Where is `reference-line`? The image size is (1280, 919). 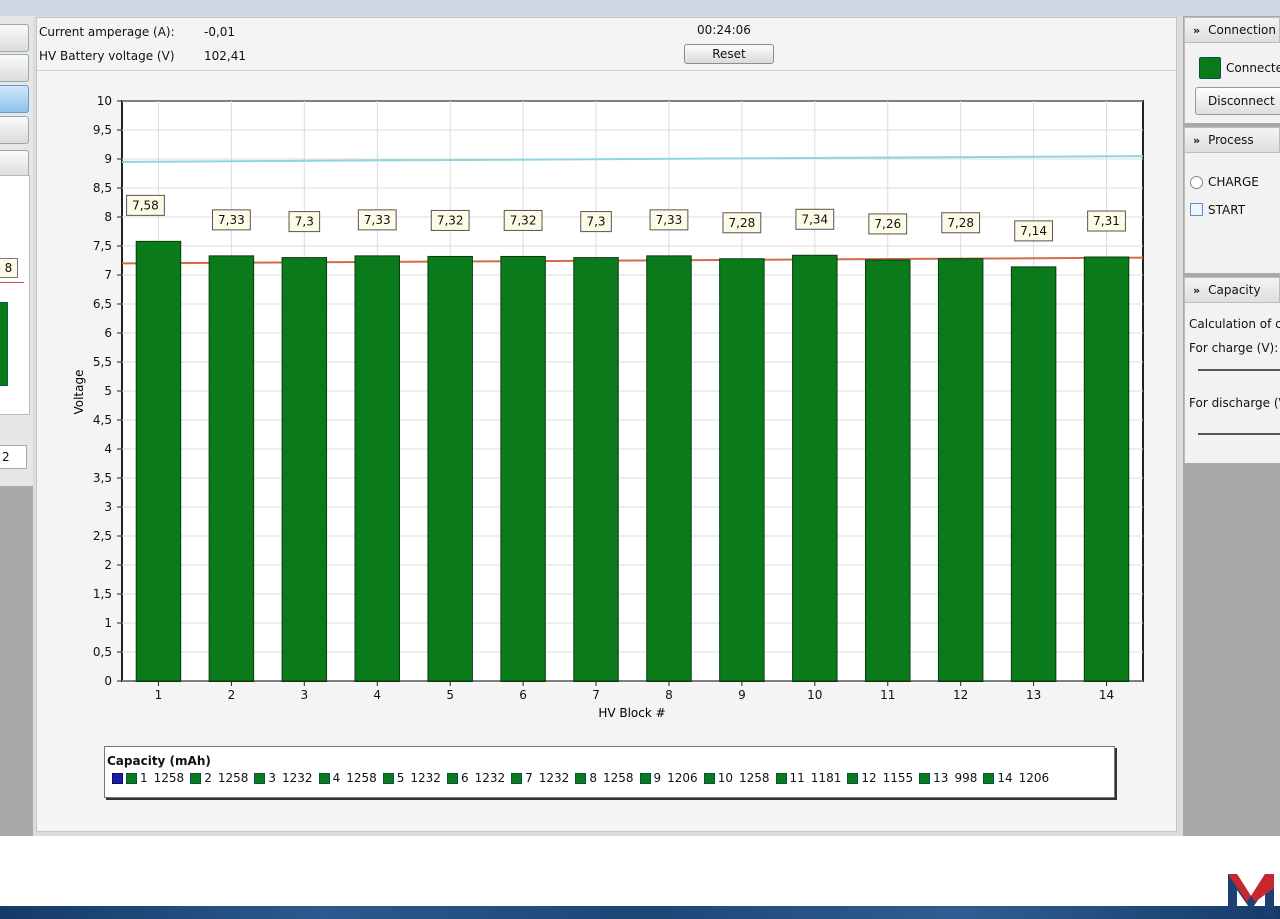 reference-line is located at coordinates (632, 159).